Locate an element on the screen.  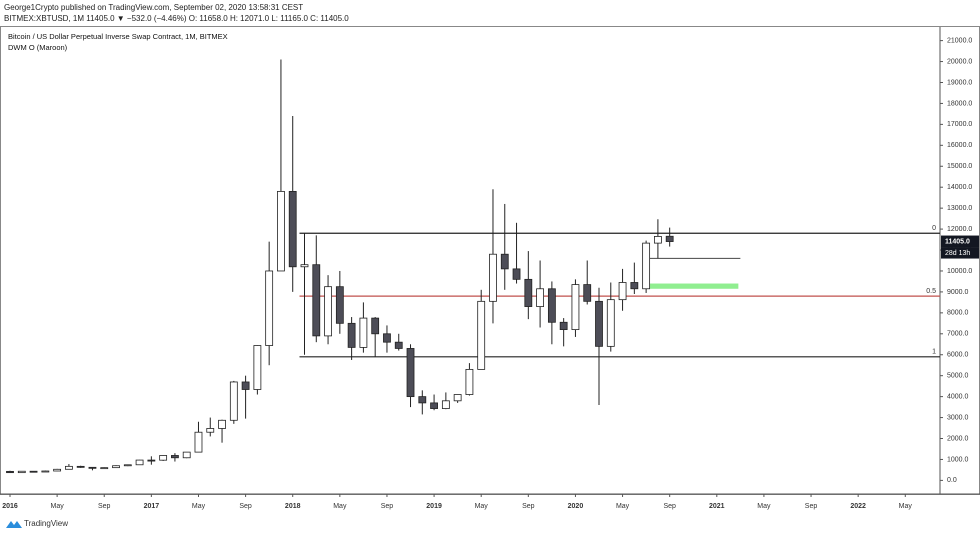
fib-label: 0 is located at coordinates (934, 228).